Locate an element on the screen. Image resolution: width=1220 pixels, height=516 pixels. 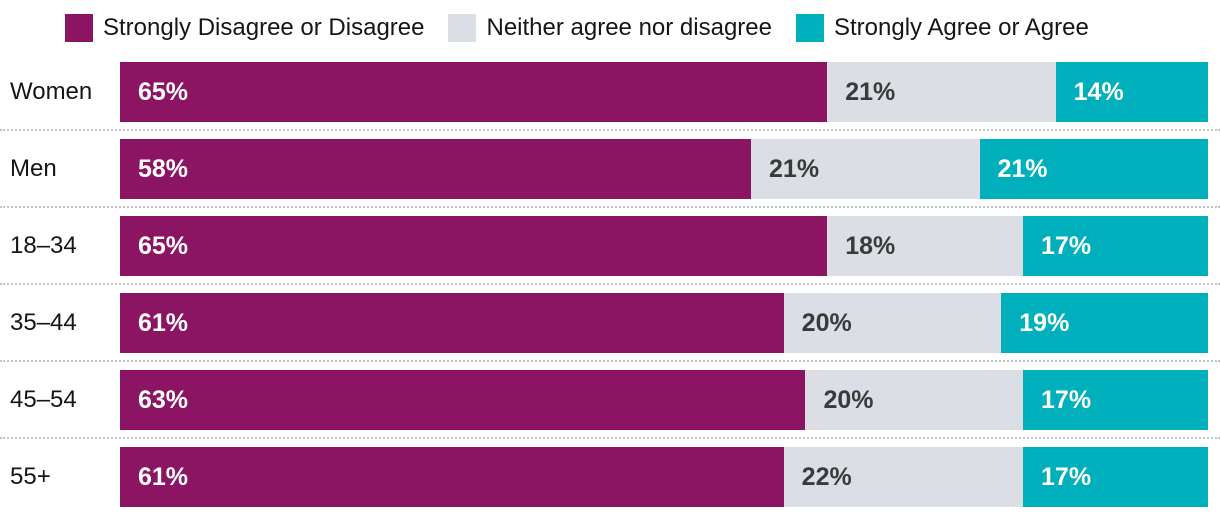
legend-item-strongly-agree: Strongly Agree or Agree is located at coordinates (942, 28).